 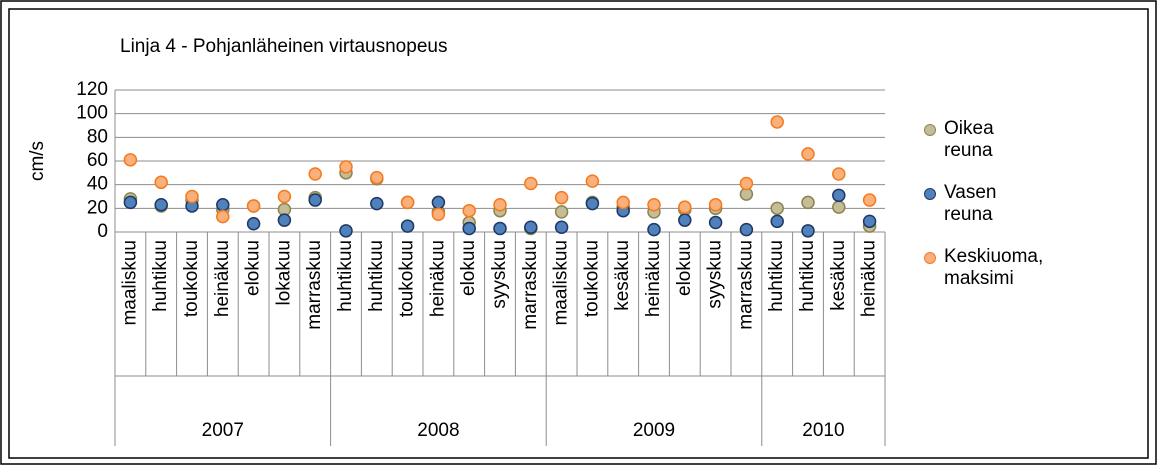 What do you see at coordinates (283, 46) in the screenshot?
I see `chart-title: Linja 4 - Pohjanläheinen virtausnopeus` at bounding box center [283, 46].